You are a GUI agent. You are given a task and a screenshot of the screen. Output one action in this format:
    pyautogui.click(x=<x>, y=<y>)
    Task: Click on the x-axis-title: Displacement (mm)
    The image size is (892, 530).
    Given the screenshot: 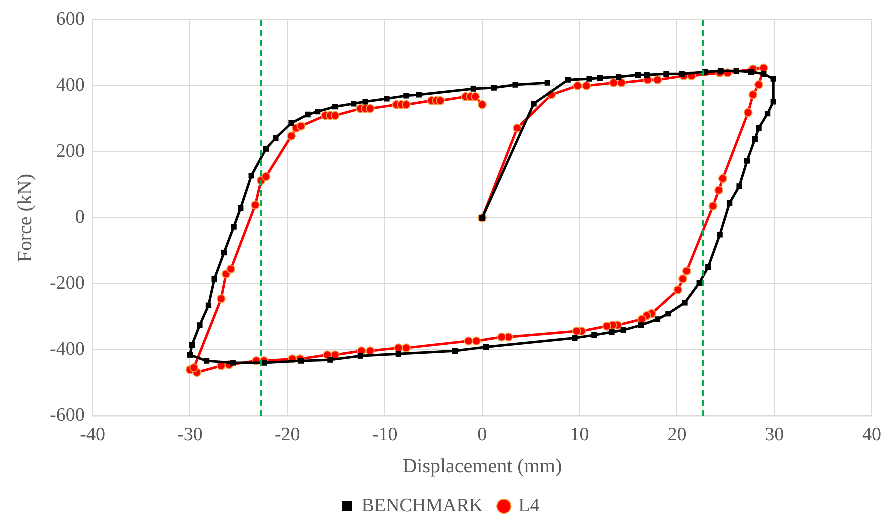 What is the action you would take?
    pyautogui.click(x=482, y=466)
    